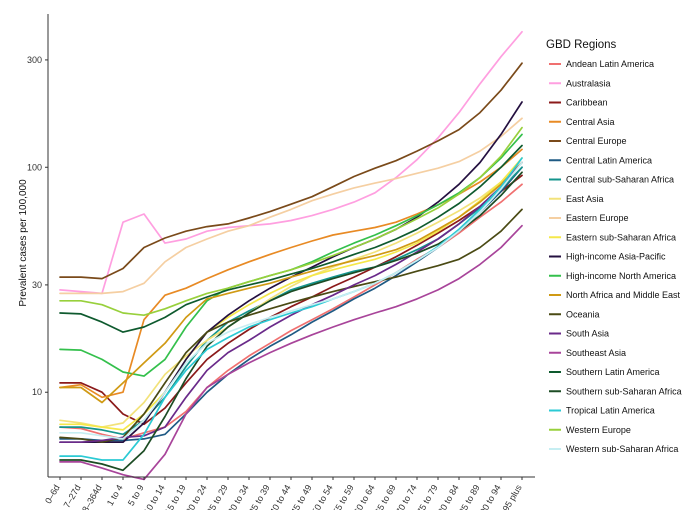 This screenshot has height=510, width=686. Describe the element at coordinates (52, 494) in the screenshot. I see `x-tick-label: 0–6d` at that location.